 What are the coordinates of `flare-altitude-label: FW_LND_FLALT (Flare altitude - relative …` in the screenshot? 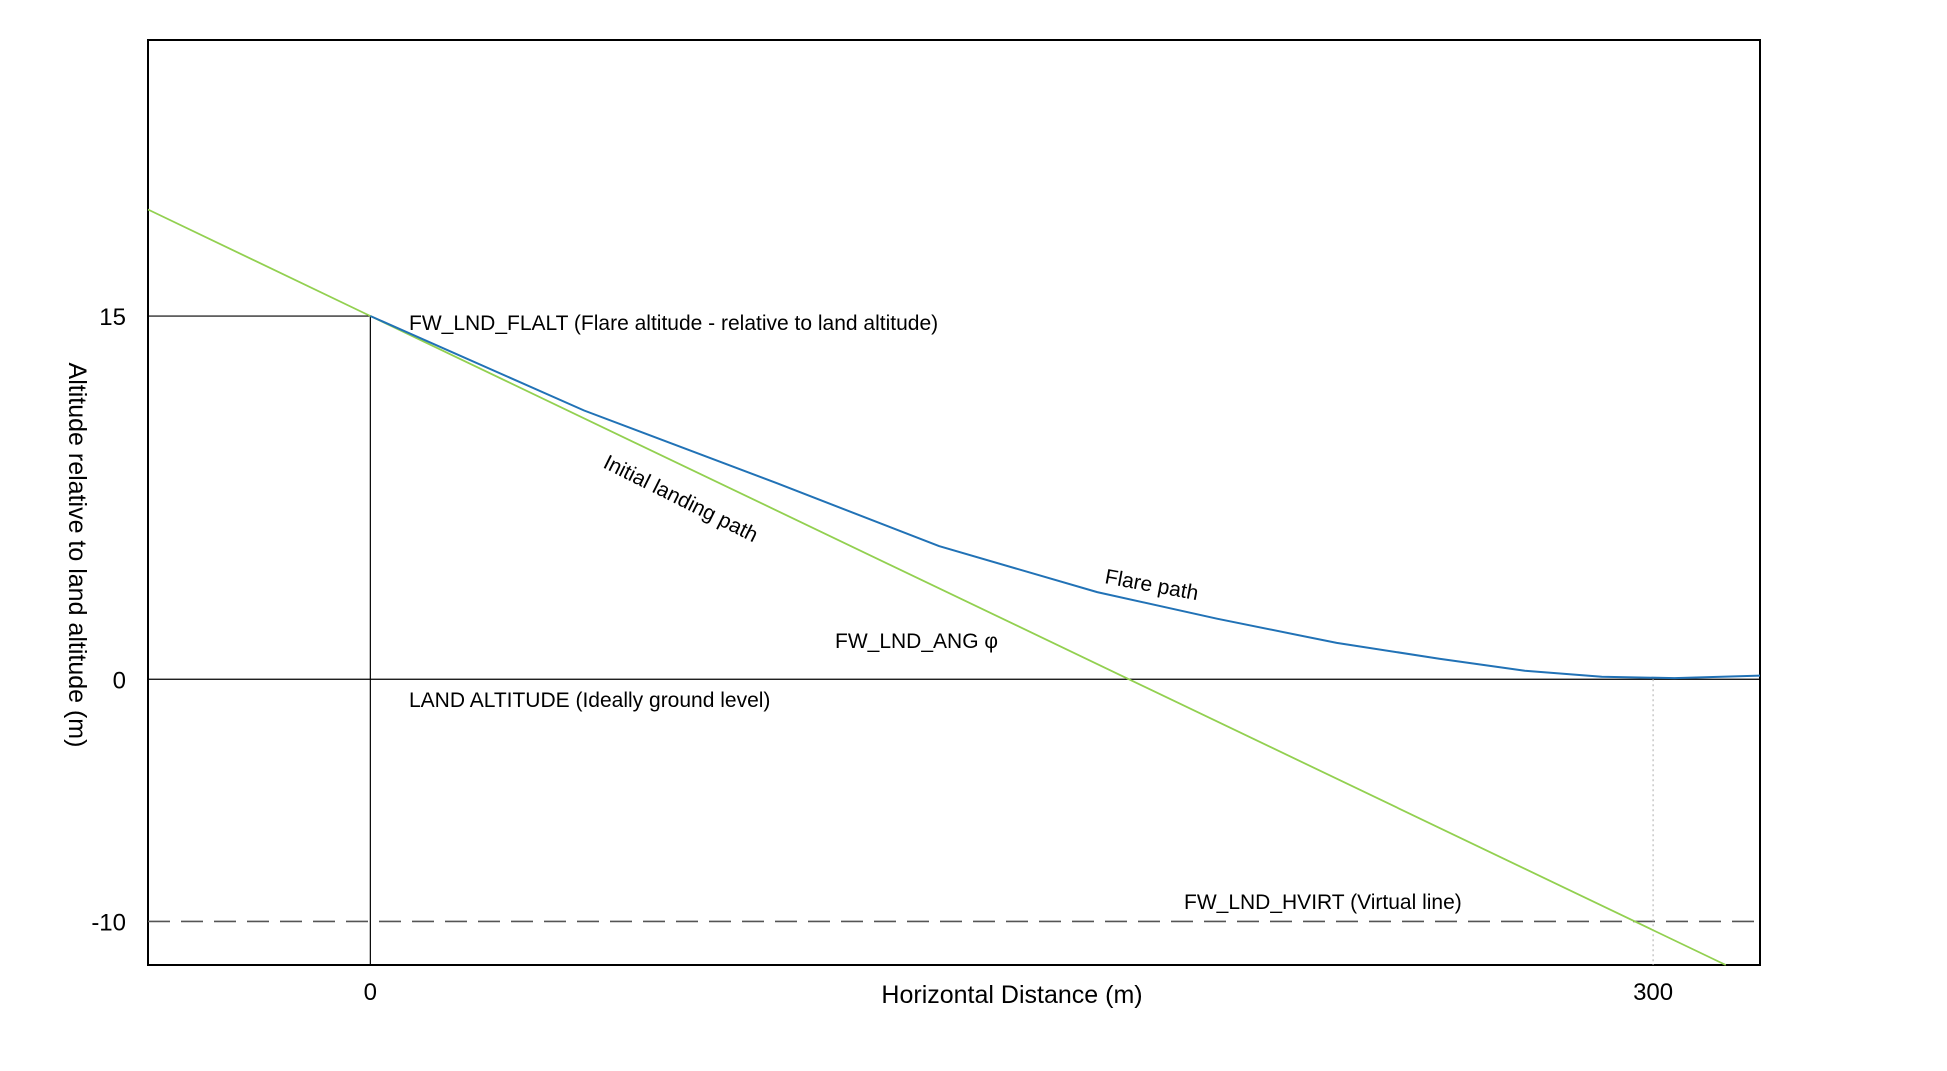 It's located at (673, 323).